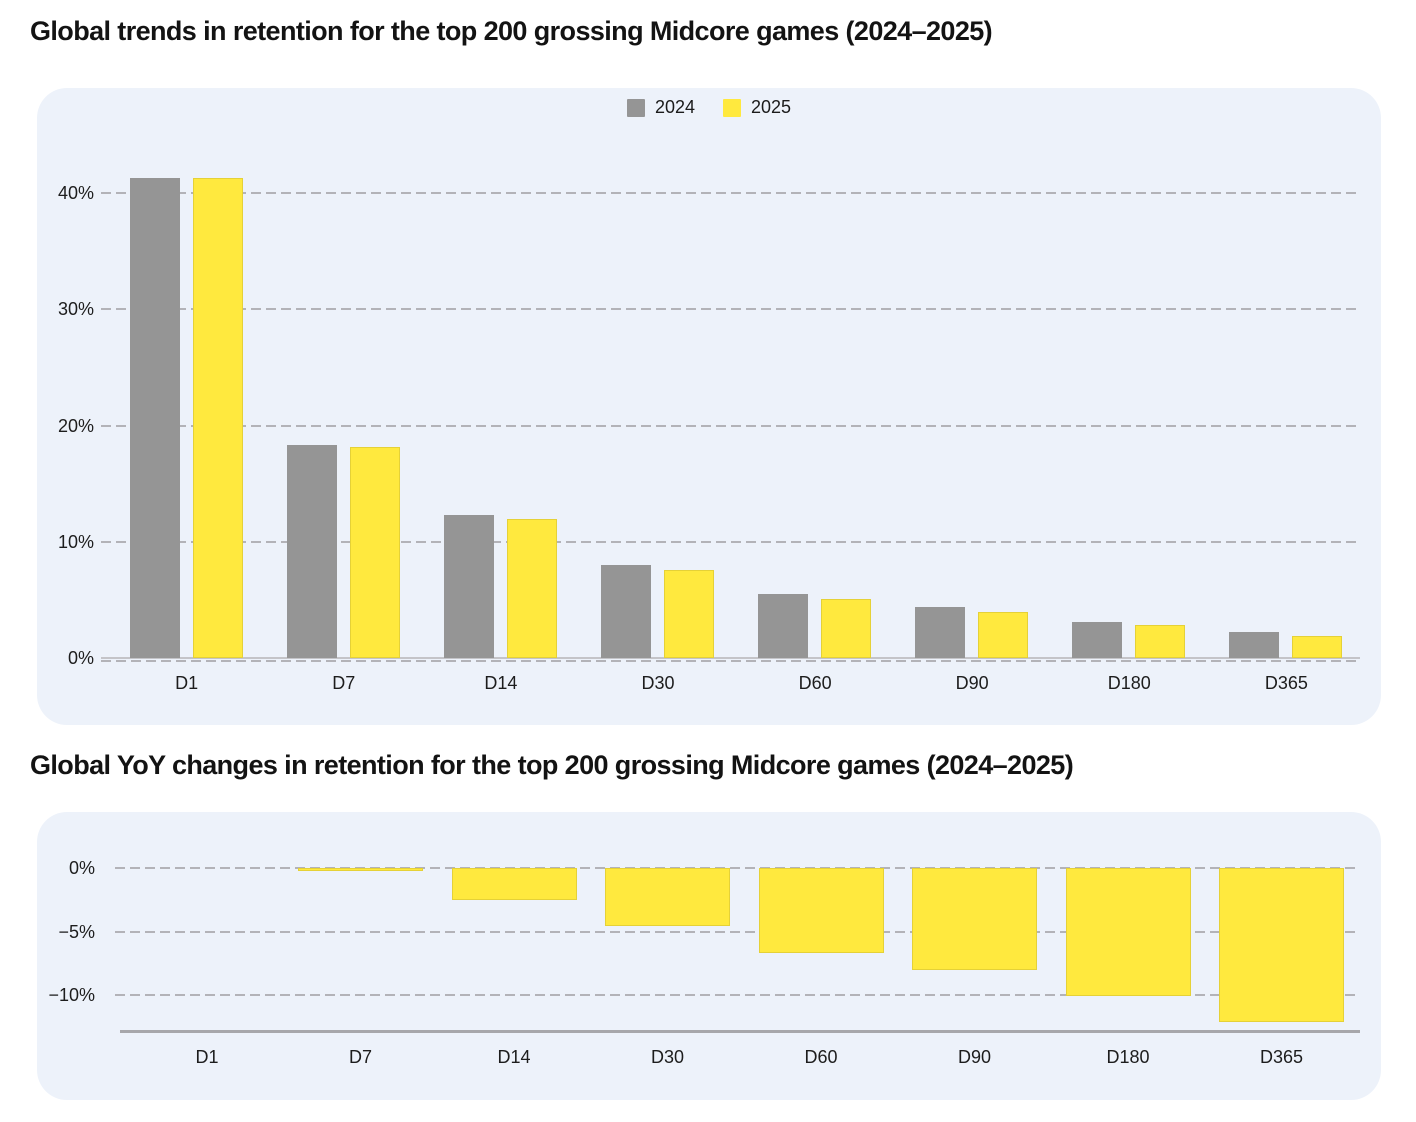  I want to click on bar-2025-D1, so click(217, 418).